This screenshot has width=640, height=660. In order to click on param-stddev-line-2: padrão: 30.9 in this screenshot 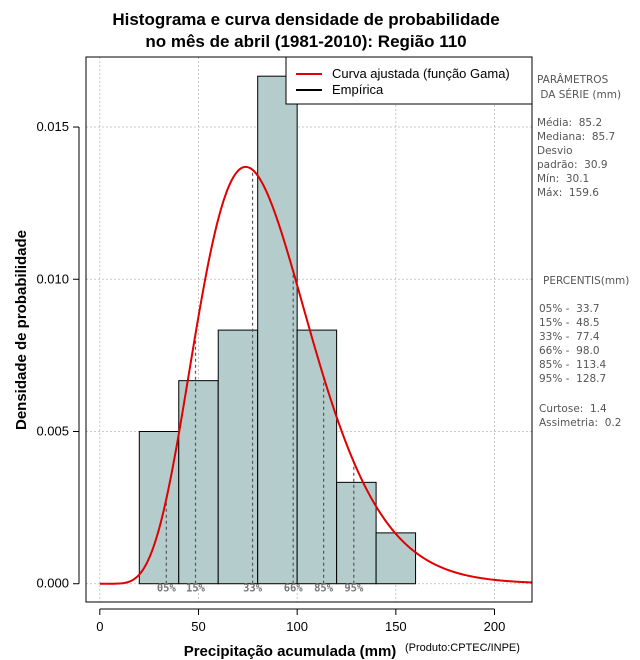, I will do `click(572, 165)`.